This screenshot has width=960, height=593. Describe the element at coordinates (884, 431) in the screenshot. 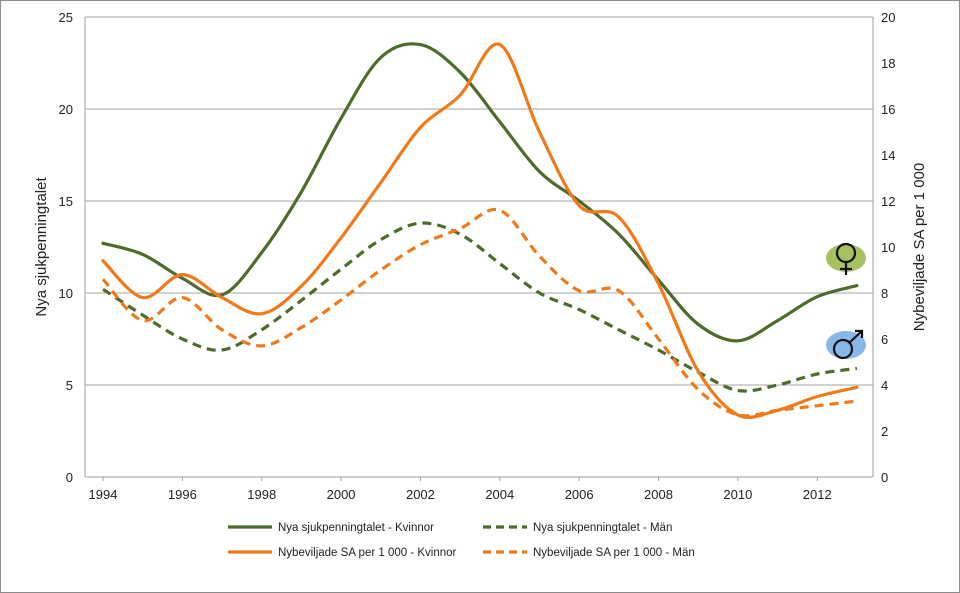

I see `y-tick-right: 2` at that location.